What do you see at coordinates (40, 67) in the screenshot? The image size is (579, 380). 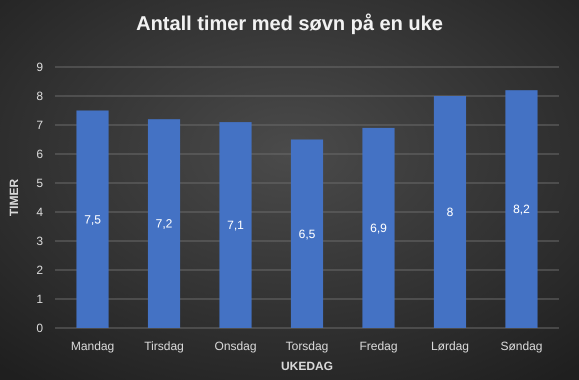 I see `y-tick-label: 9` at bounding box center [40, 67].